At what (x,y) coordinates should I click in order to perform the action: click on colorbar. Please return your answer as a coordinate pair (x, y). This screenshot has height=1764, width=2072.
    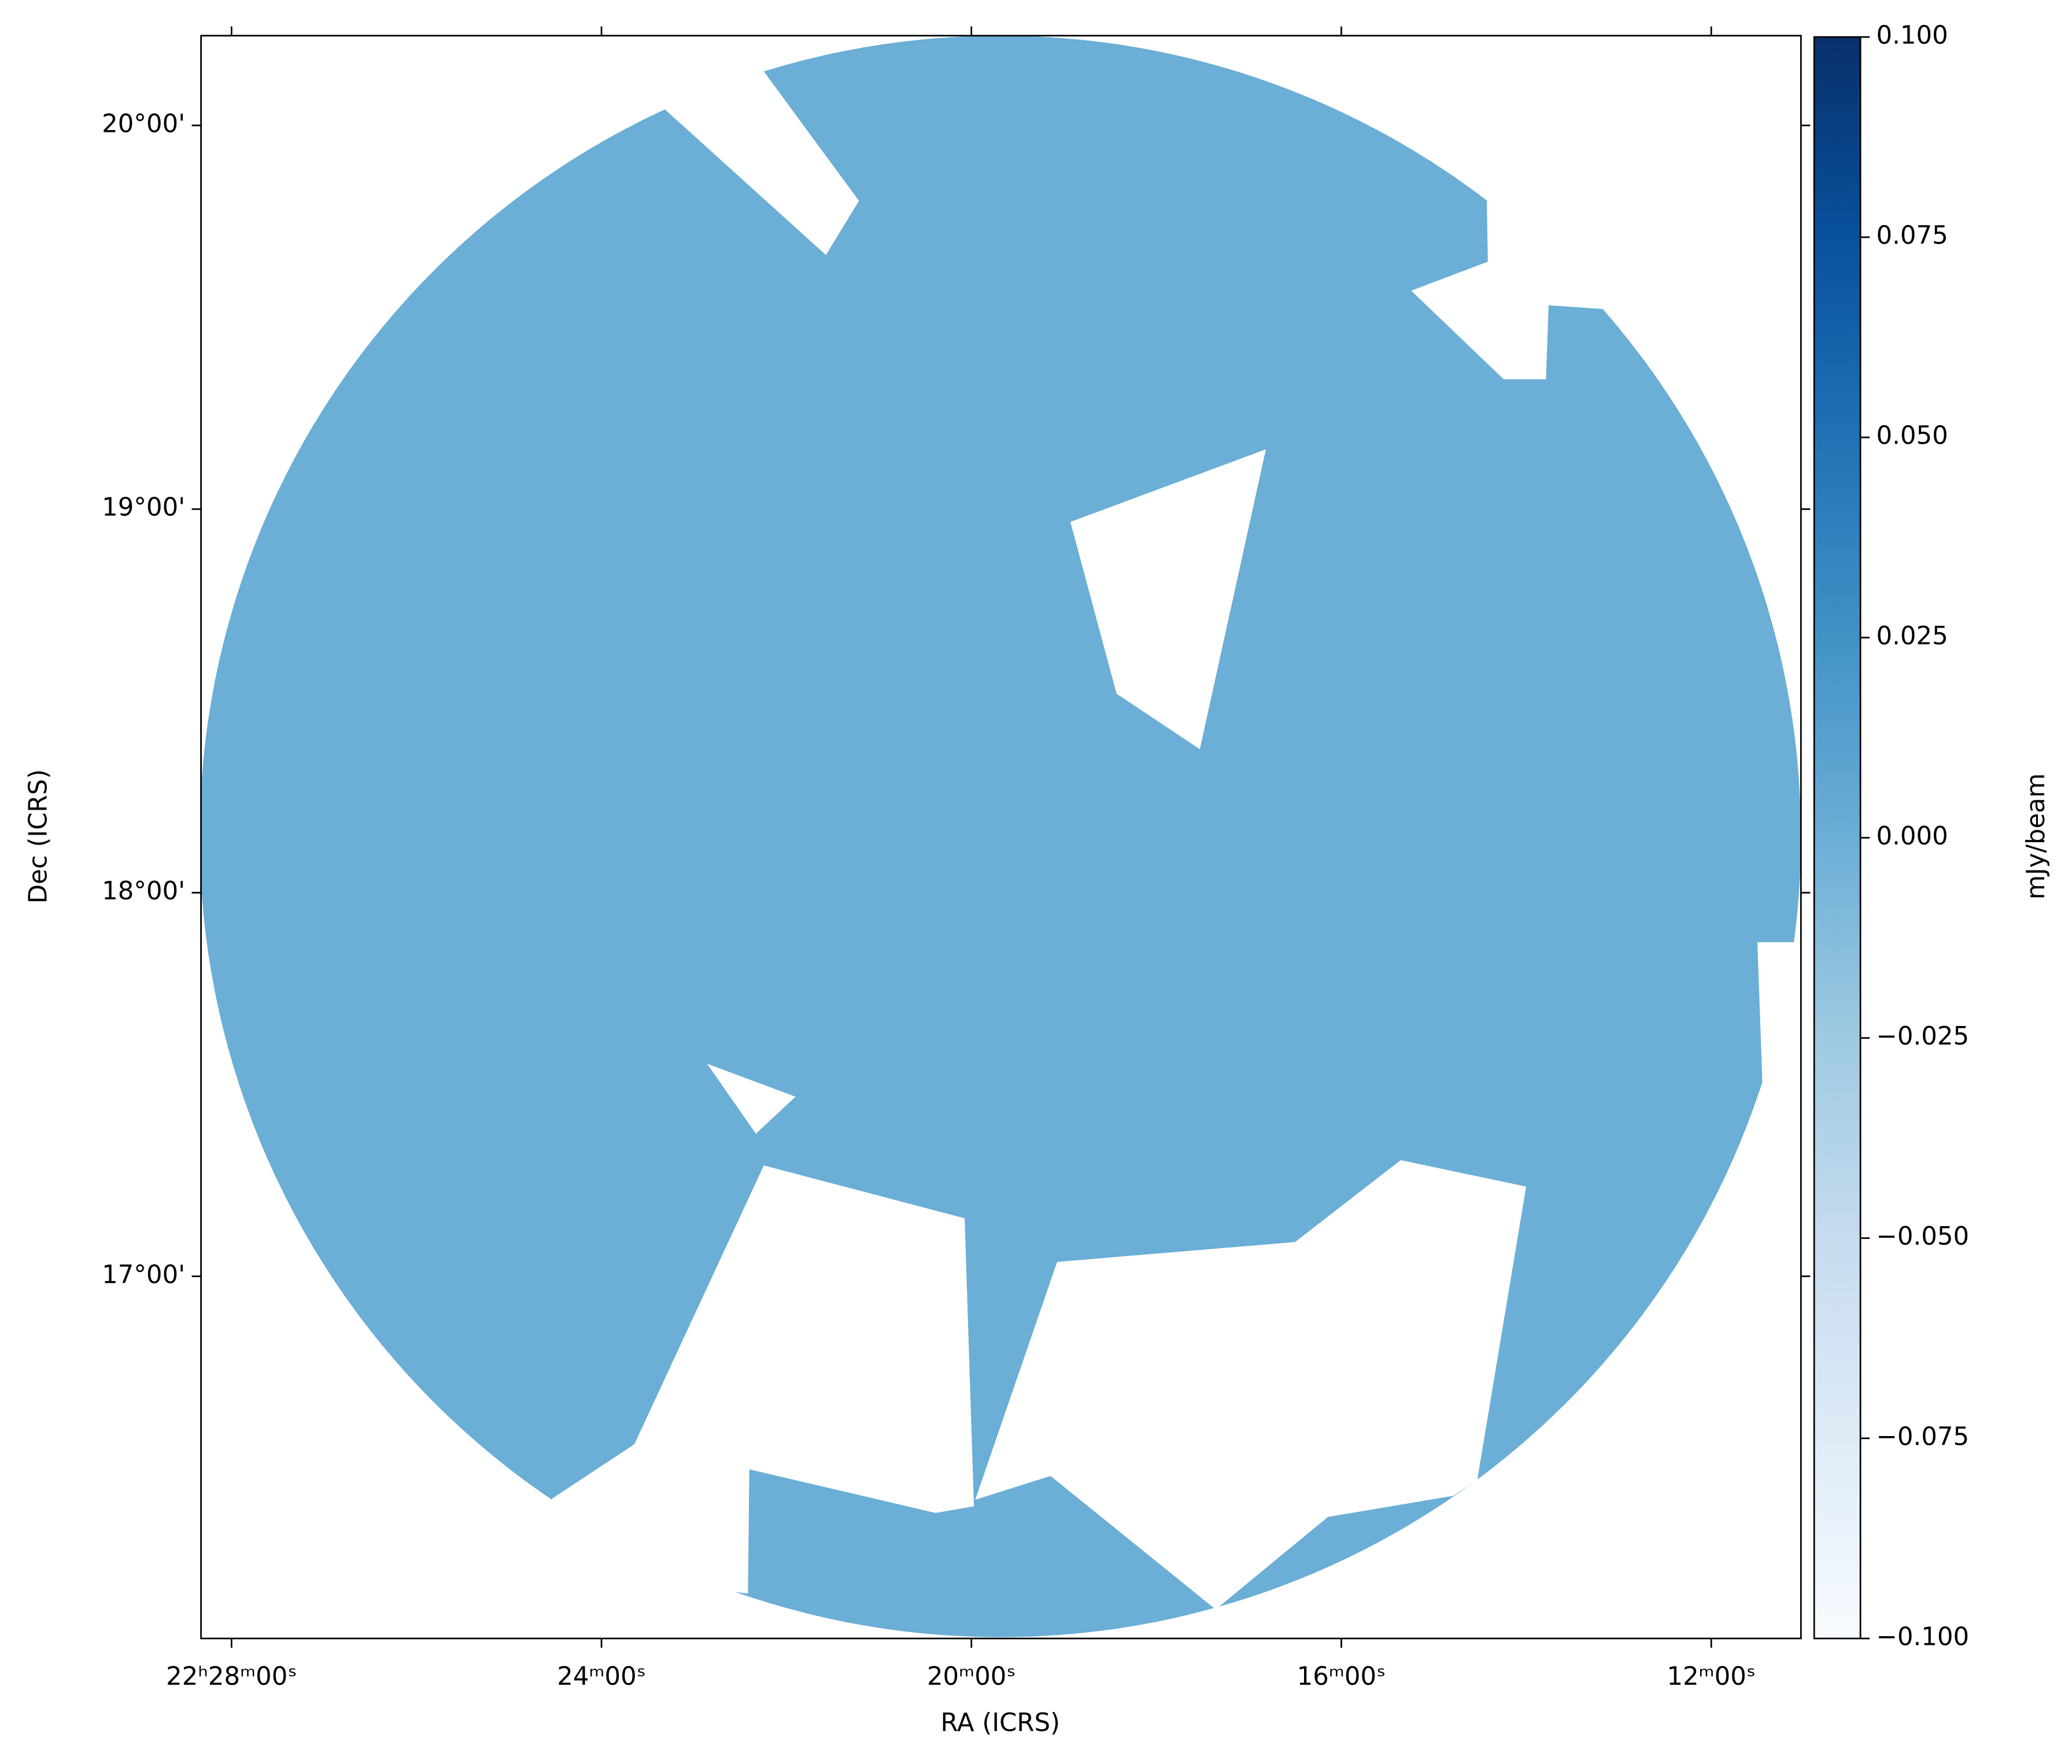
    Looking at the image, I should click on (1838, 838).